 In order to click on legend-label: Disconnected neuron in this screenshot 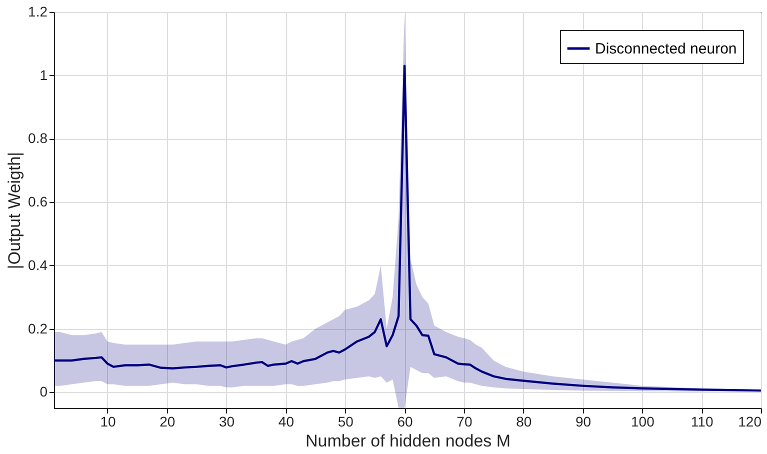, I will do `click(666, 49)`.